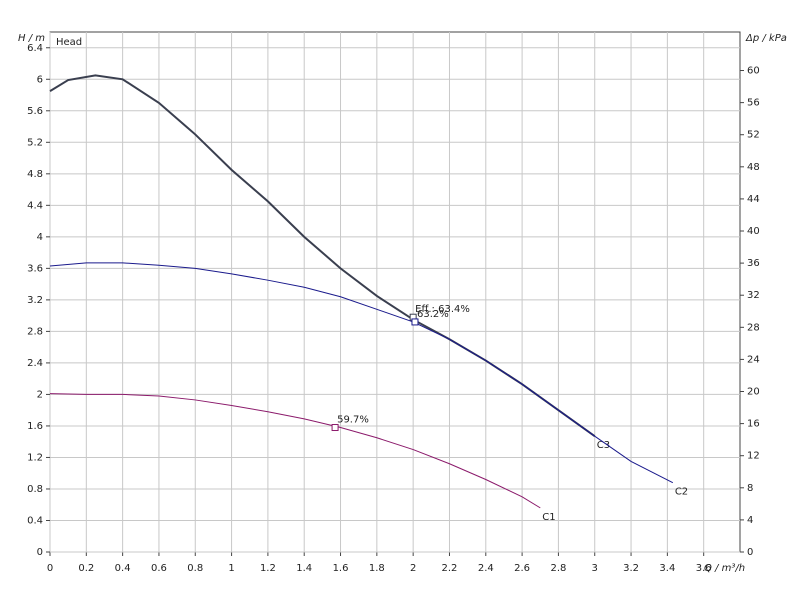  I want to click on x-axis-label: Q / m³/h, so click(724, 568).